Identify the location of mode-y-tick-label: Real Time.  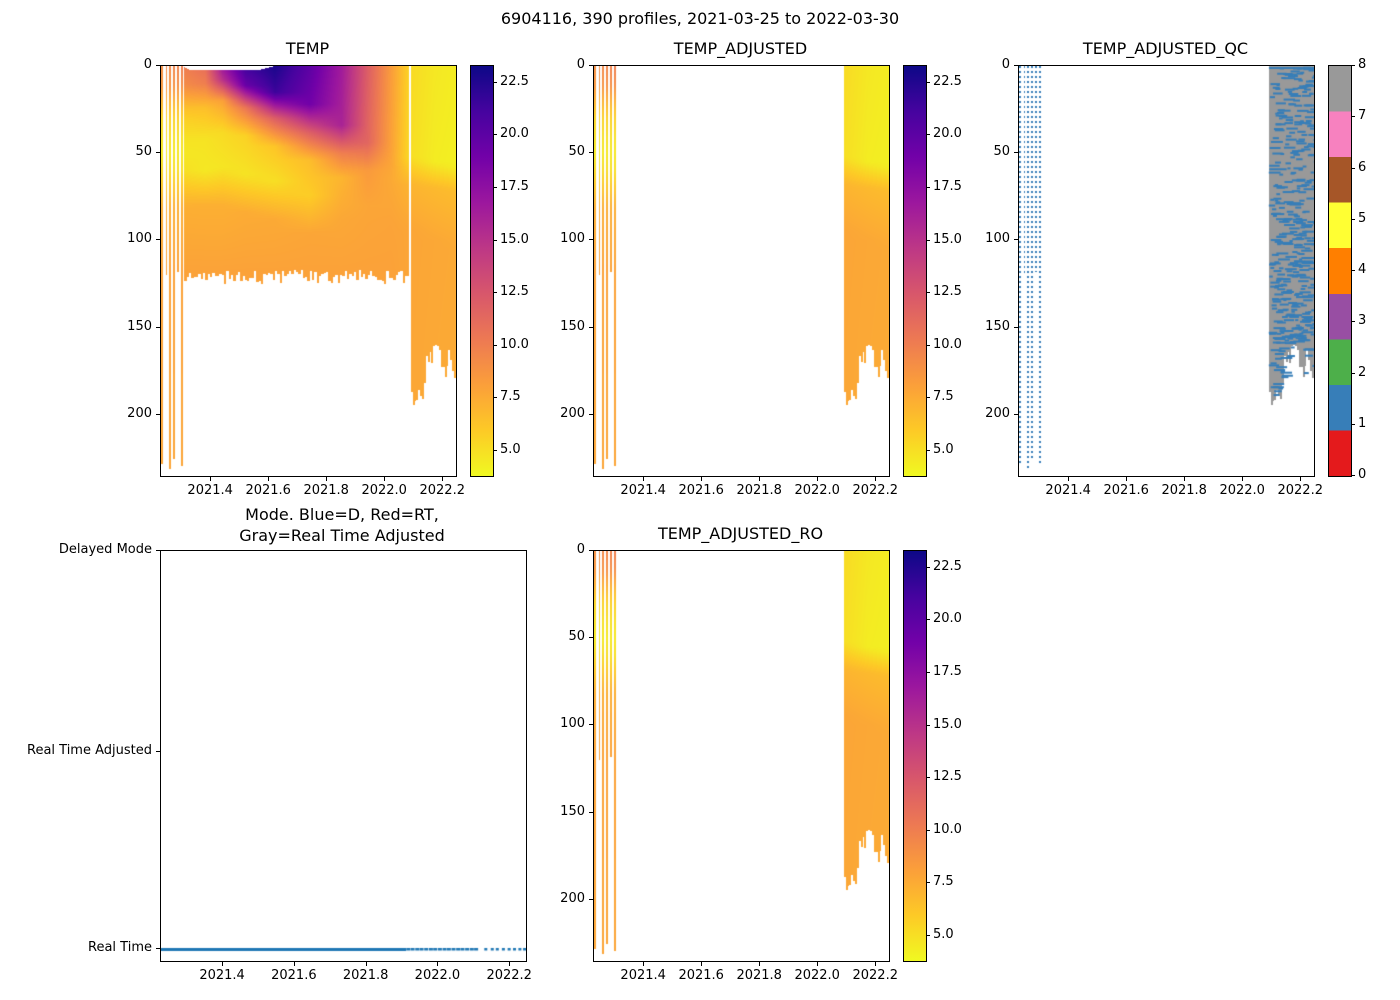
(120, 947).